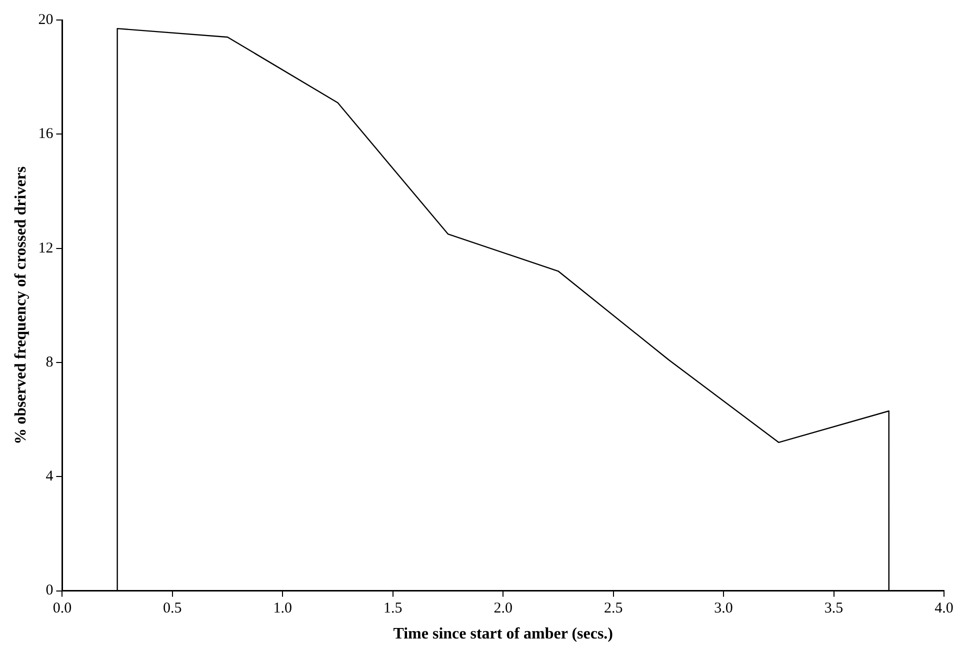  Describe the element at coordinates (282, 608) in the screenshot. I see `x-tick-label: 1.0` at that location.